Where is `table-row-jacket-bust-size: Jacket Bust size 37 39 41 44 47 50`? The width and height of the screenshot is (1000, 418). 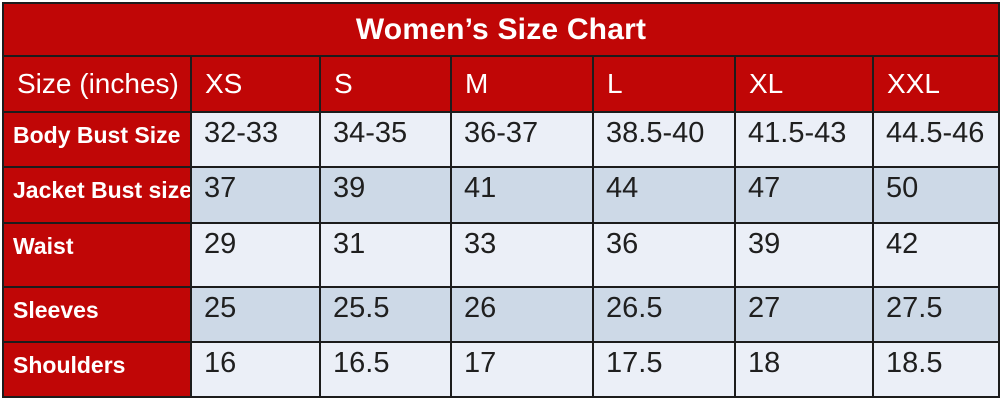
table-row-jacket-bust-size: Jacket Bust size 37 39 41 44 47 50 is located at coordinates (501, 195).